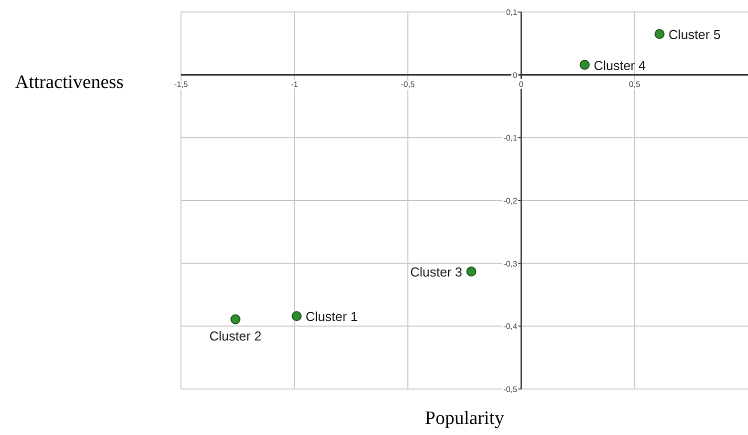  What do you see at coordinates (510, 138) in the screenshot?
I see `y-tick-label: -0,1` at bounding box center [510, 138].